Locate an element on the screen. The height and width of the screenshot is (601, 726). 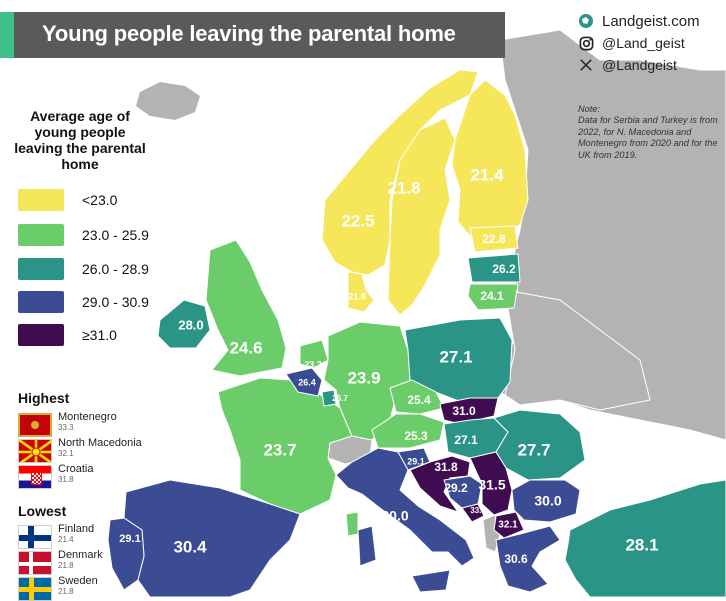
brand-instagram: @Land_geist is located at coordinates (643, 43).